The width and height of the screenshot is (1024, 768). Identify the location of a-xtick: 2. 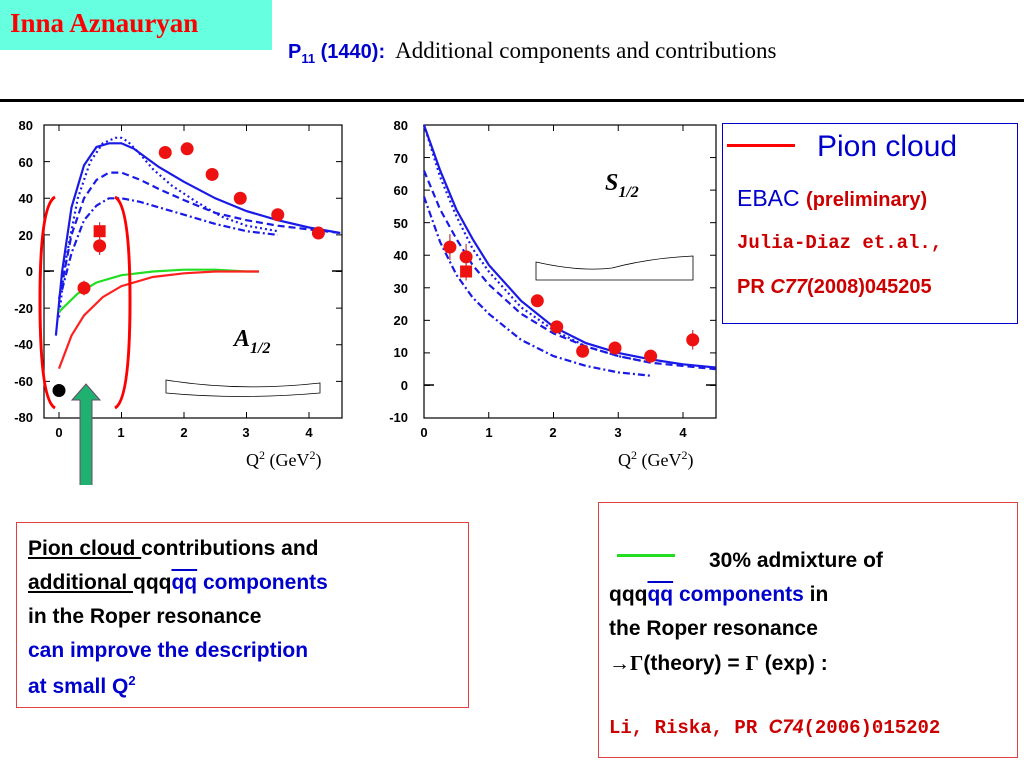
(183, 432).